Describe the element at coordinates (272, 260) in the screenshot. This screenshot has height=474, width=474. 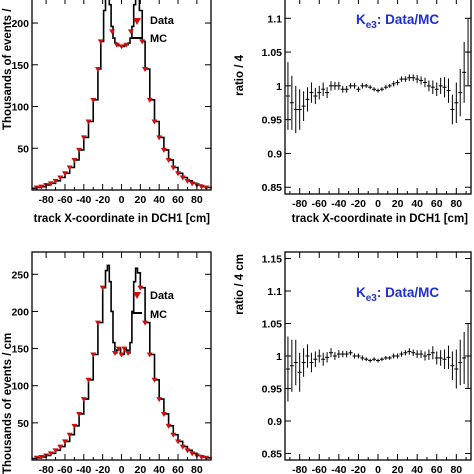
I see `y-tick-label: 1.15` at that location.